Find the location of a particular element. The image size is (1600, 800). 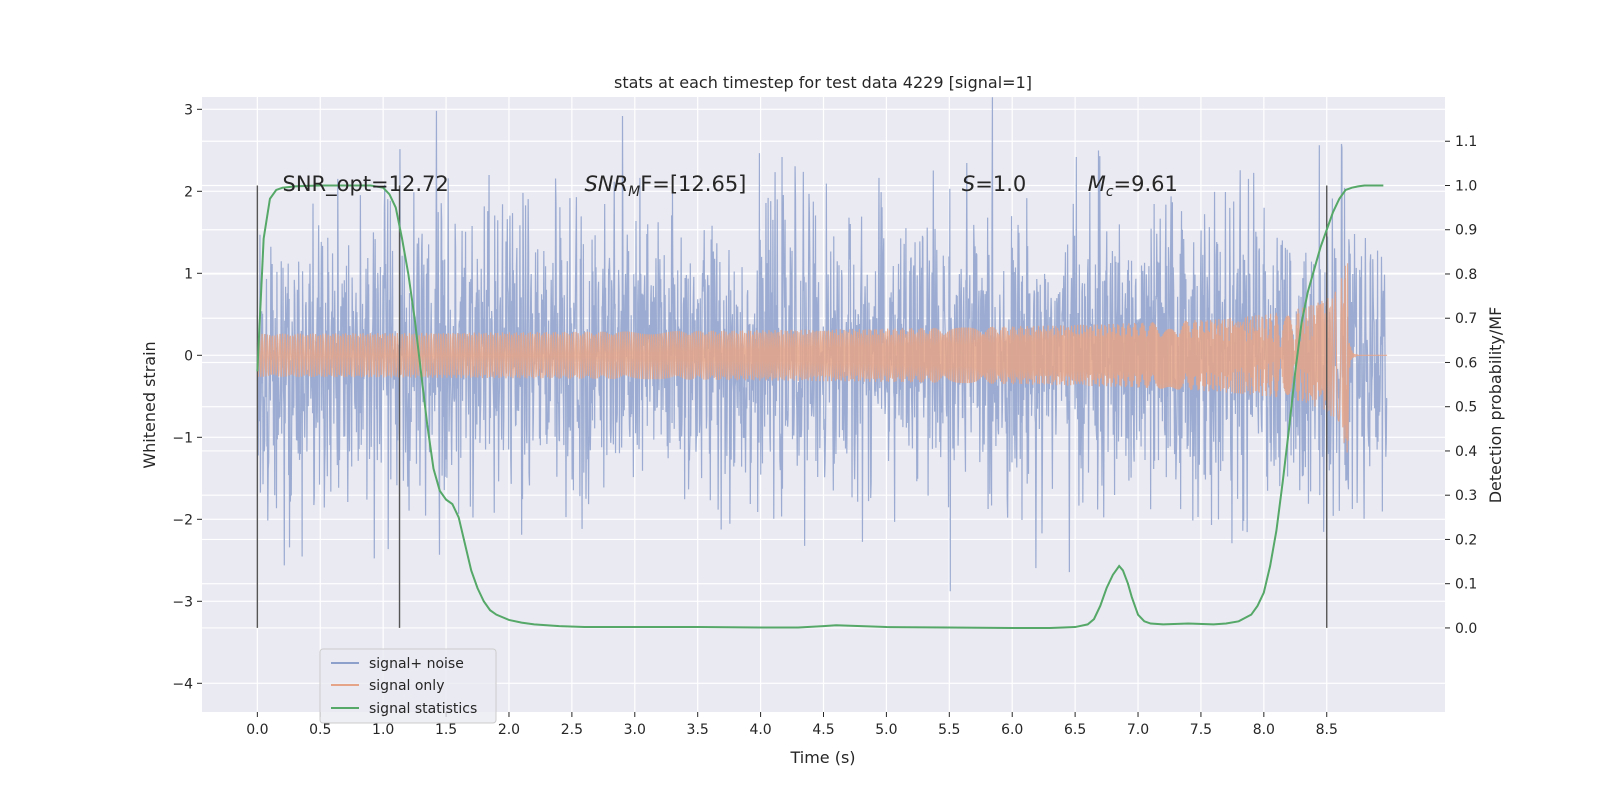

x-tick-label-2: 1.0 is located at coordinates (383, 730).